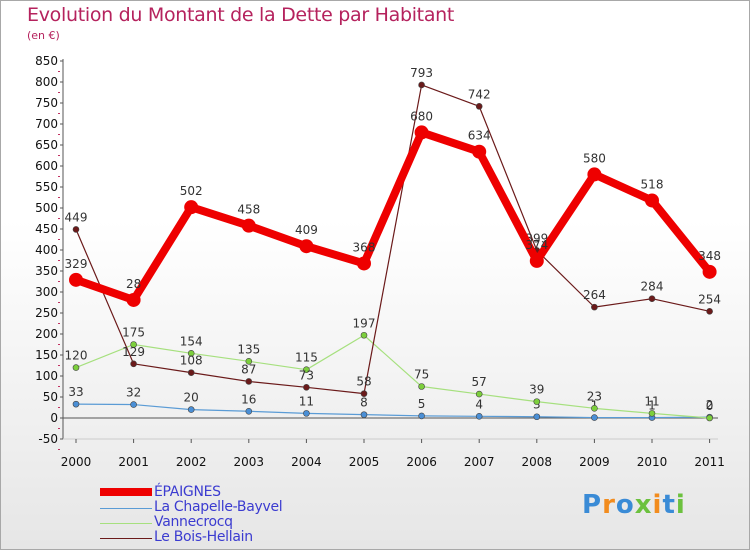 This screenshot has height=550, width=750. Describe the element at coordinates (248, 399) in the screenshot. I see `data-label-la-chapelle-bayvel: 16` at that location.